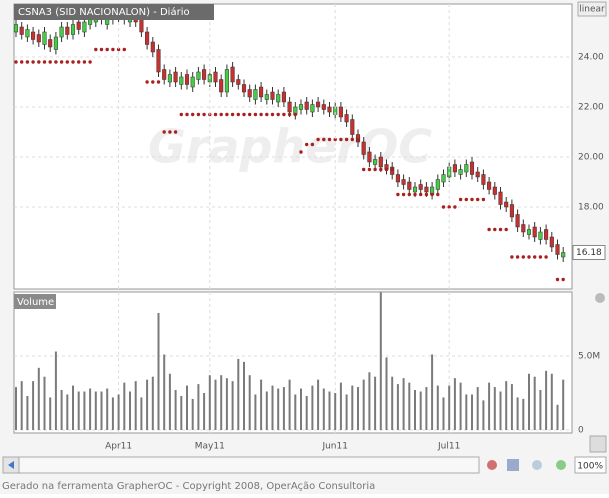  Describe the element at coordinates (591, 108) in the screenshot. I see `y-tick-label: 22.00` at that location.